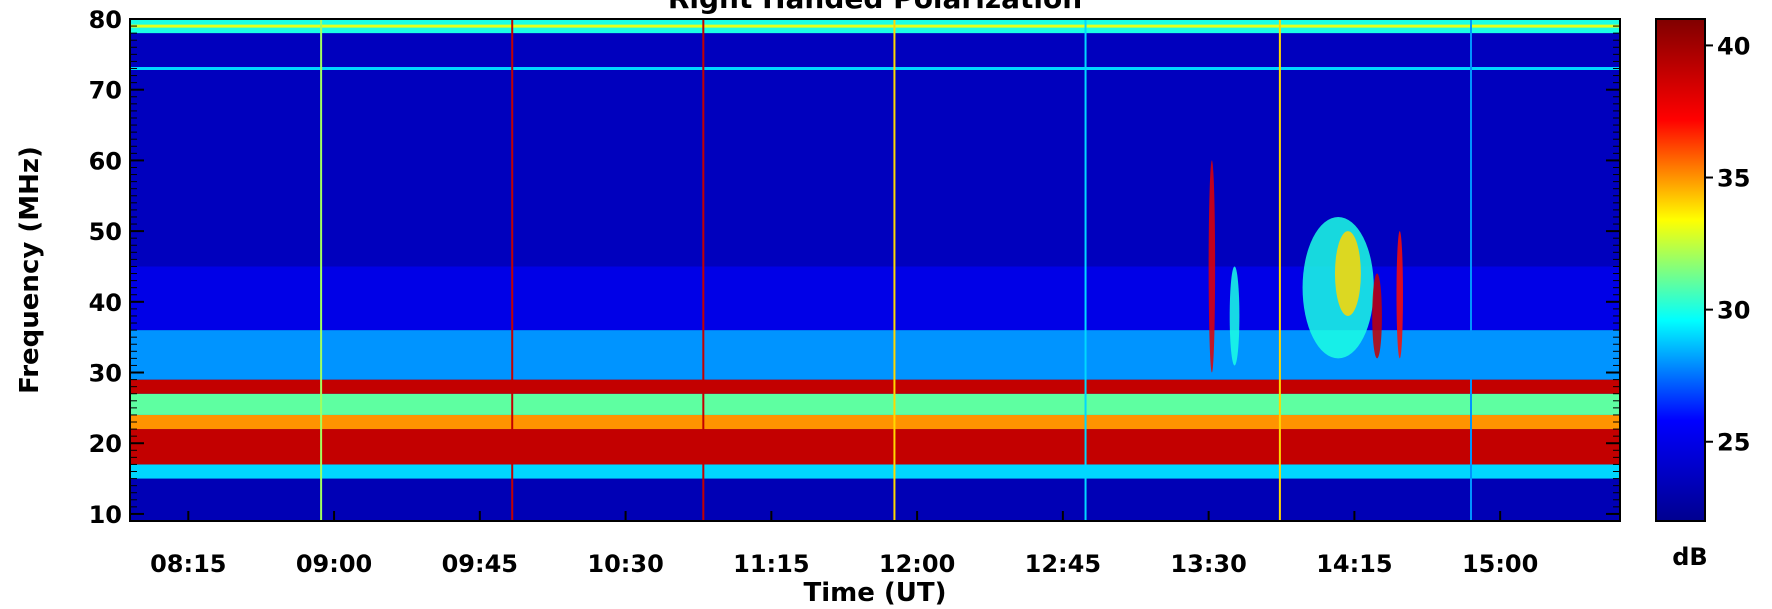 Image resolution: width=1772 pixels, height=609 pixels. What do you see at coordinates (1733, 443) in the screenshot?
I see `colorbar-tick-label: 25` at bounding box center [1733, 443].